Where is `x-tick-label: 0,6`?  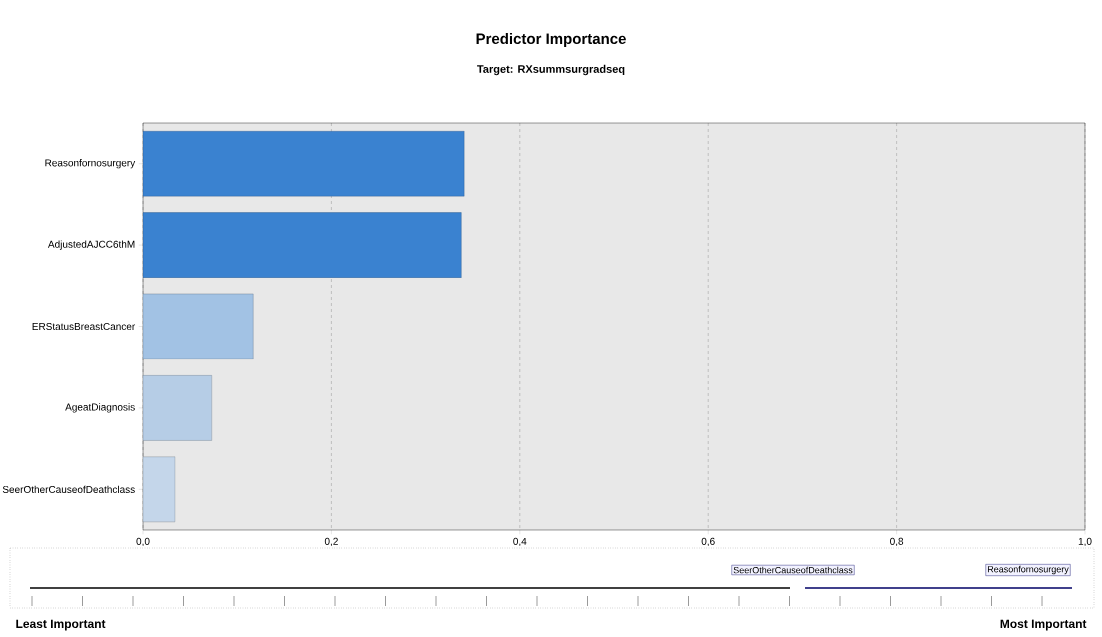
x-tick-label: 0,6 is located at coordinates (708, 542).